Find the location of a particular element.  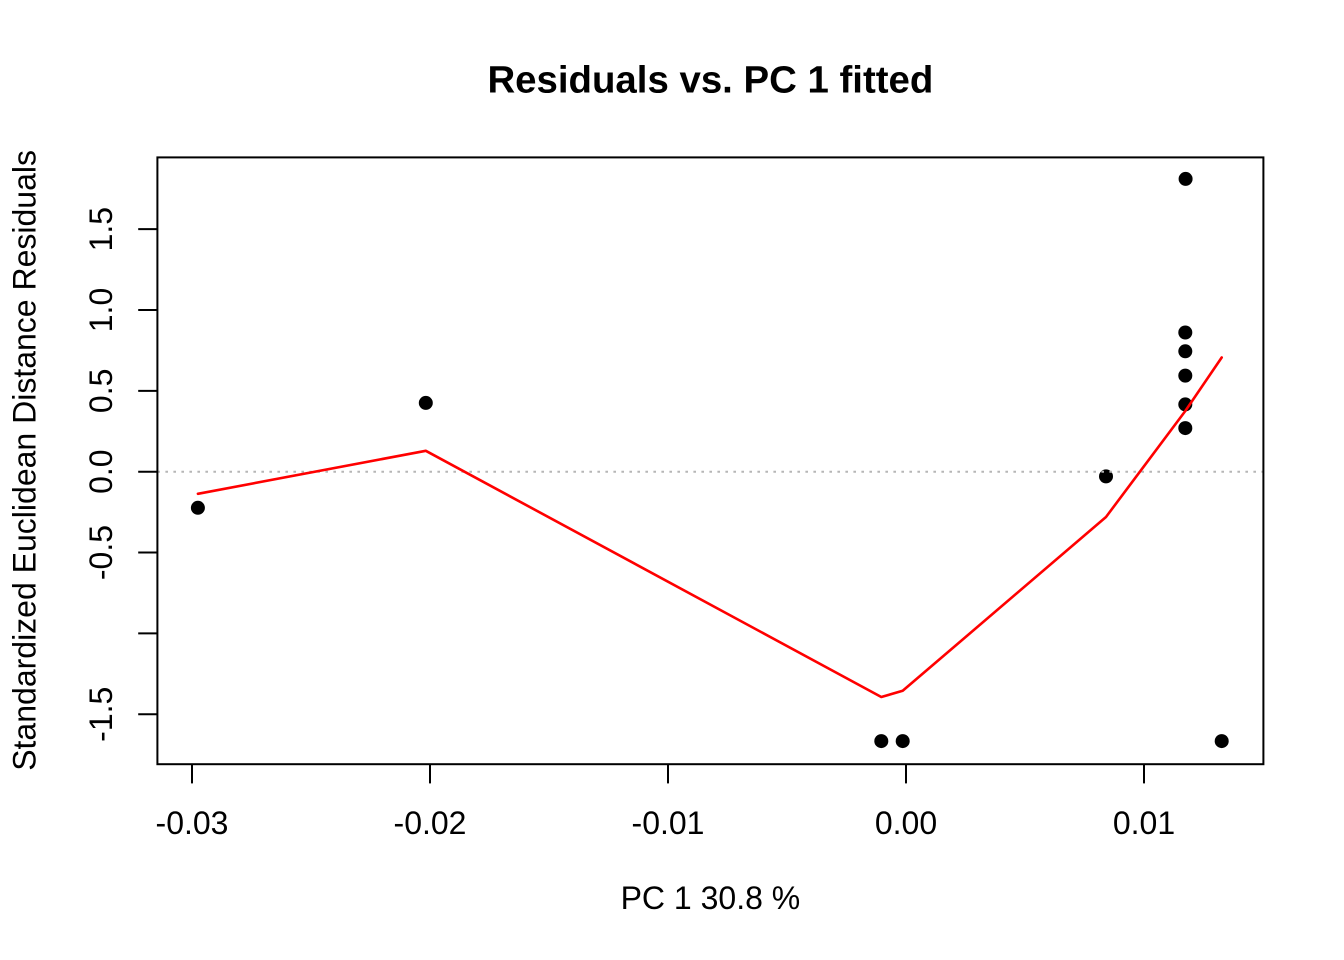

svg-text: PC 1 30.8 % is located at coordinates (711, 898).